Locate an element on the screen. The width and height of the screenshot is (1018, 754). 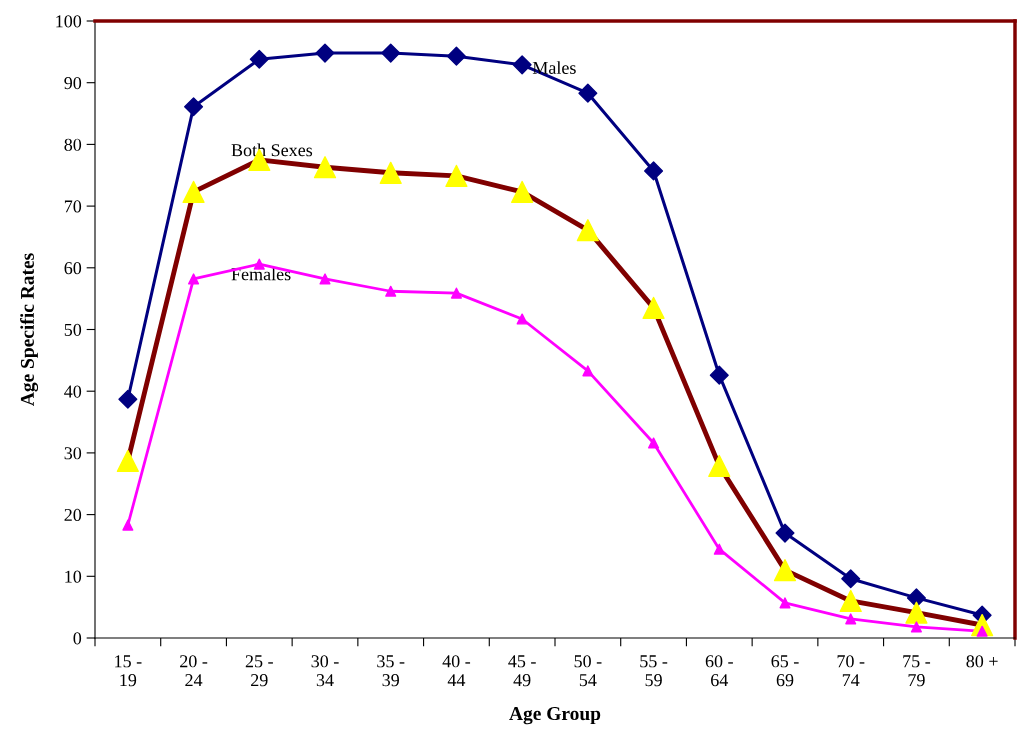
y-tick-label: 30 is located at coordinates (73, 453).